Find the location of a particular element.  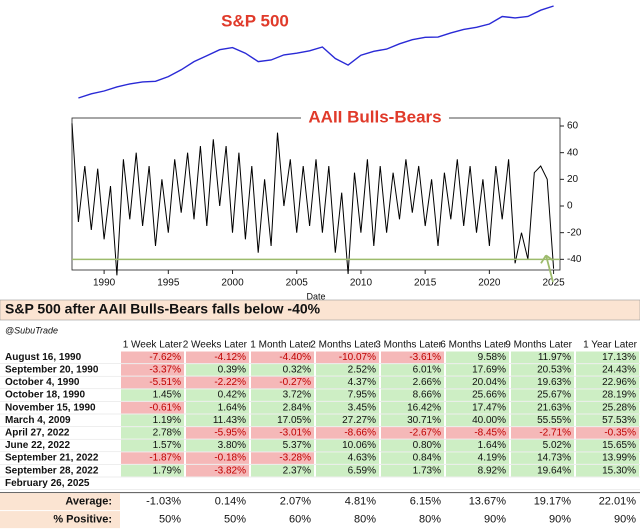

y-tick-label: 0 is located at coordinates (570, 206).